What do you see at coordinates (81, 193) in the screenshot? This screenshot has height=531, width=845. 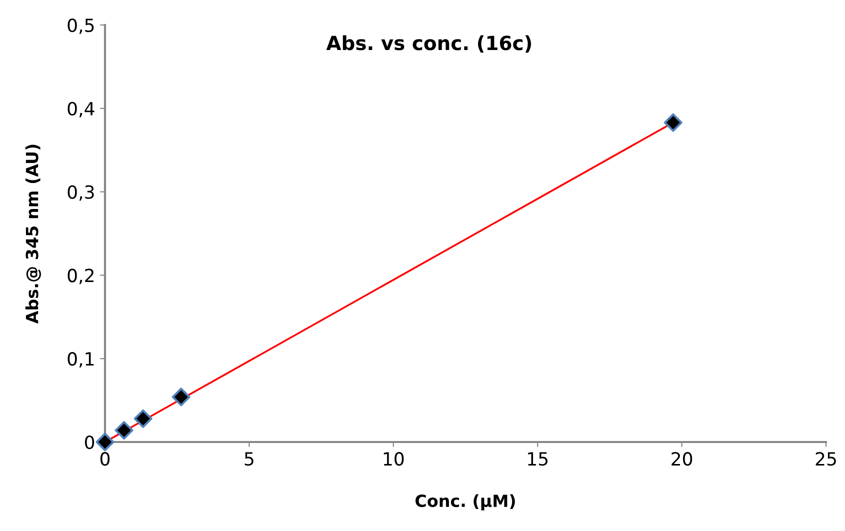 I see `y-tick-label: 0,3` at bounding box center [81, 193].